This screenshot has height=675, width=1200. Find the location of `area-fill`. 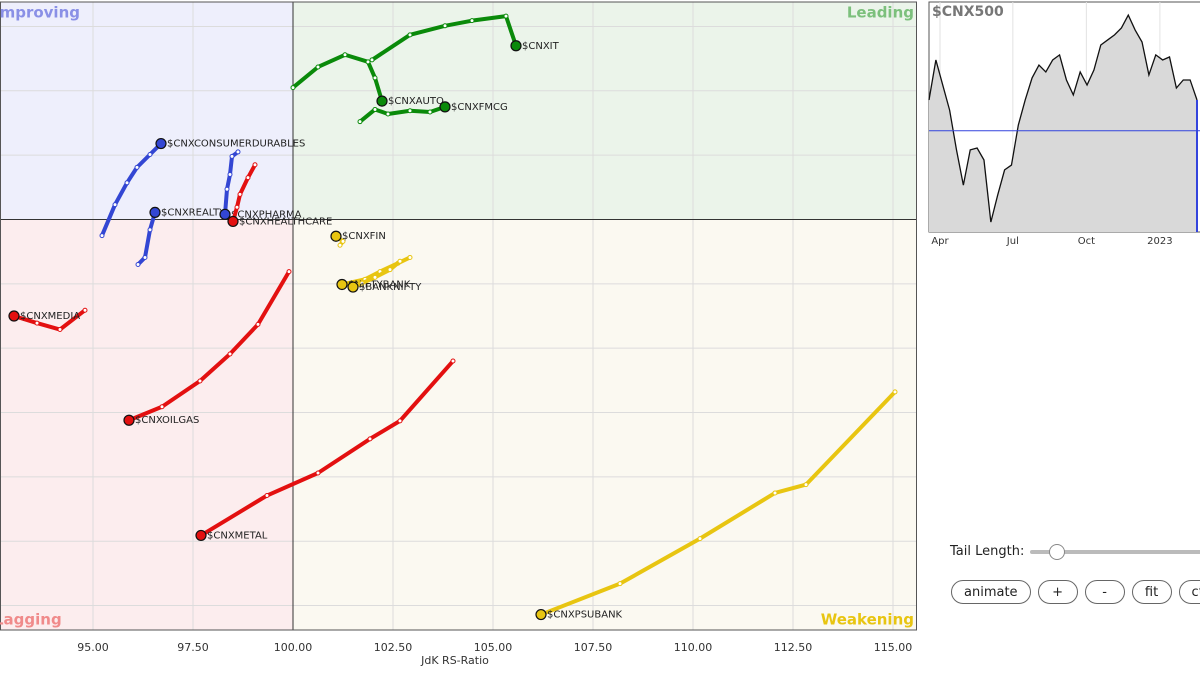

area-fill is located at coordinates (1063, 123).